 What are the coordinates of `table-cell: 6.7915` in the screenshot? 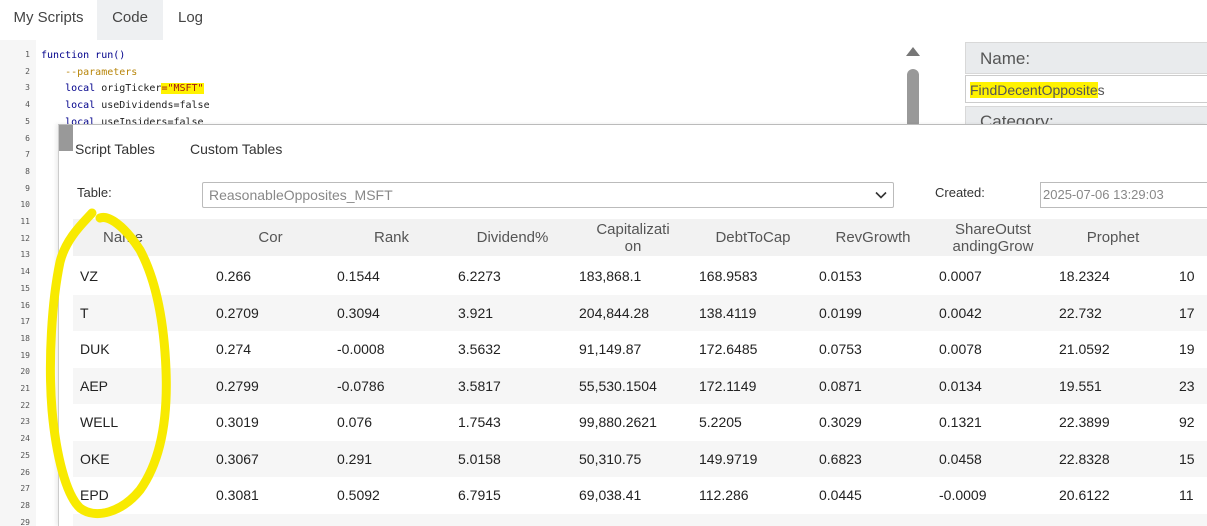 It's located at (479, 495).